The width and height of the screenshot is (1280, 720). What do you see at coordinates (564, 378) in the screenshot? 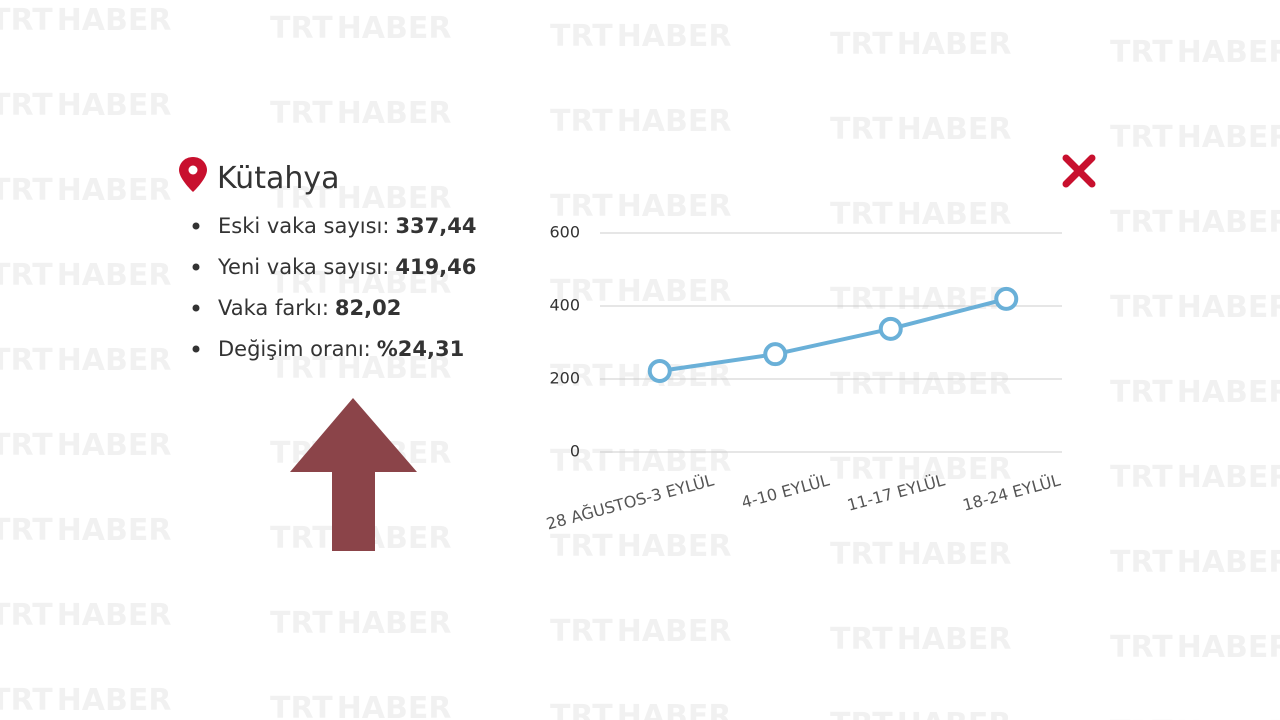
I see `y-tick-label: 200` at bounding box center [564, 378].